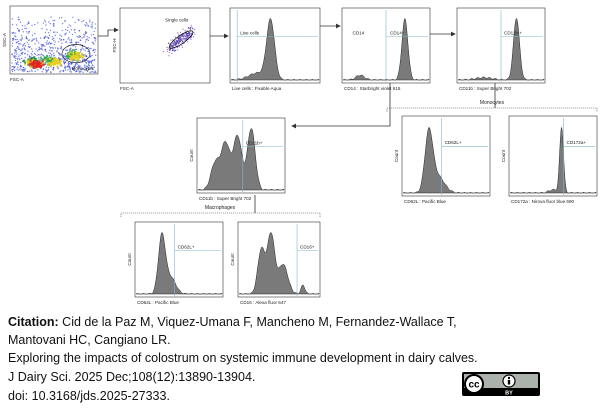  Describe the element at coordinates (179, 263) in the screenshot. I see `histogram` at that location.